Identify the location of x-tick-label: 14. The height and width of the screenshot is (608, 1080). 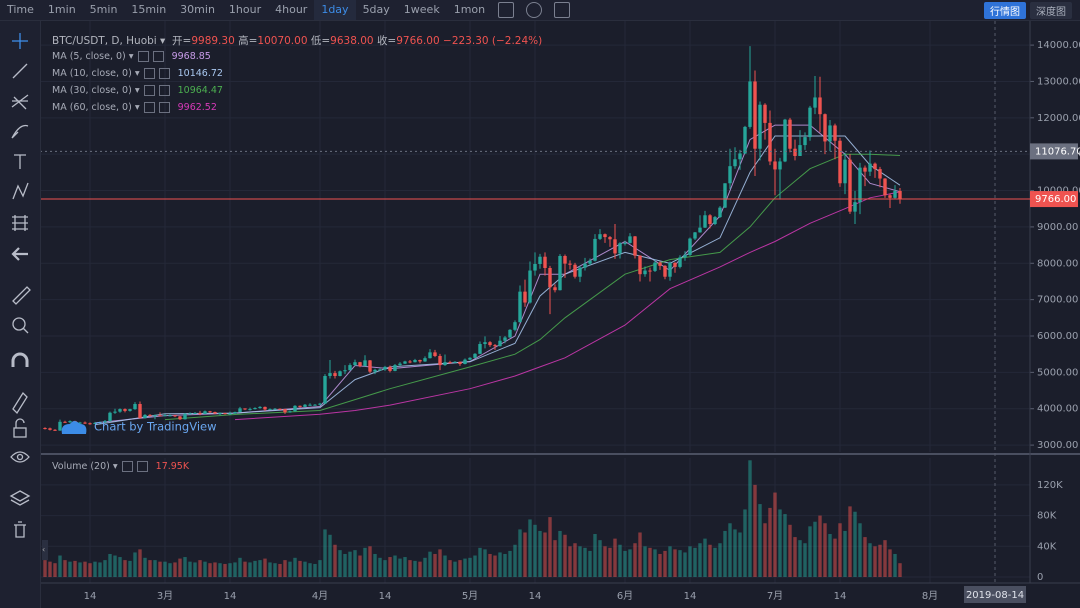
(90, 596).